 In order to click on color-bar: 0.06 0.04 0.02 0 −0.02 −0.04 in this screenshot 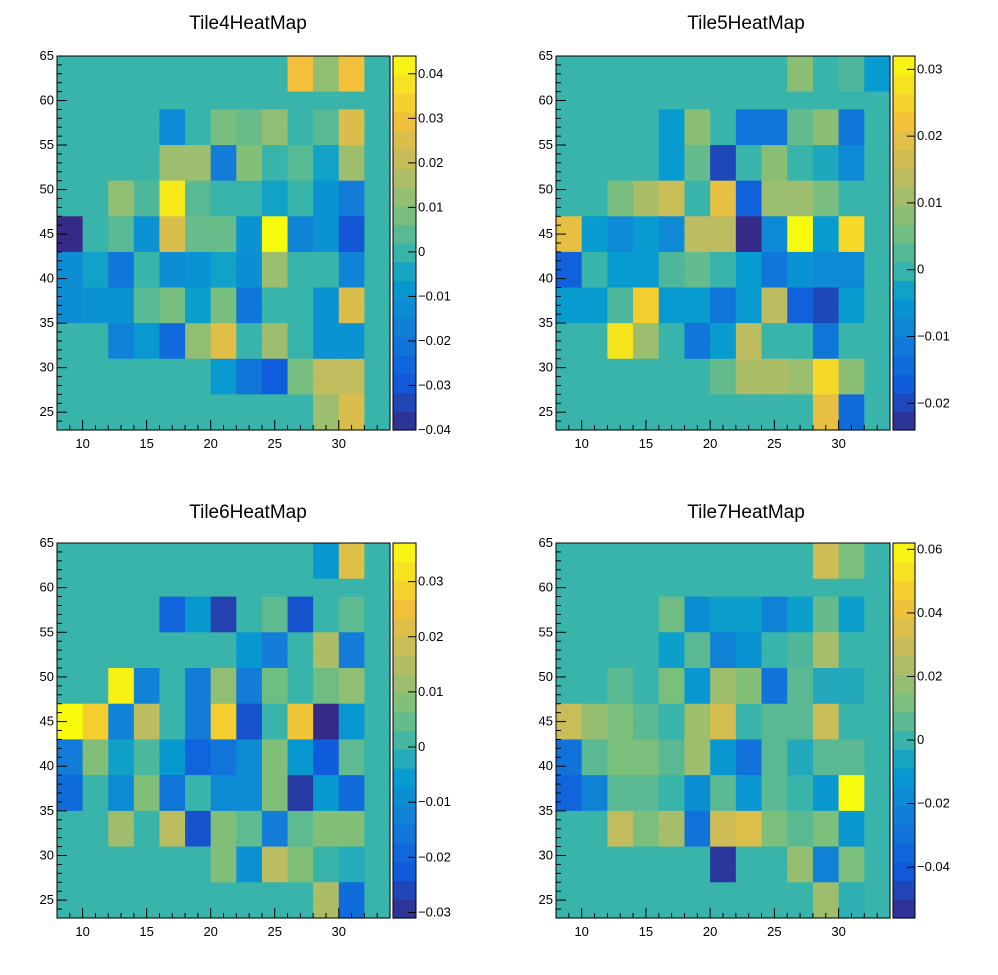, I will do `click(921, 730)`.